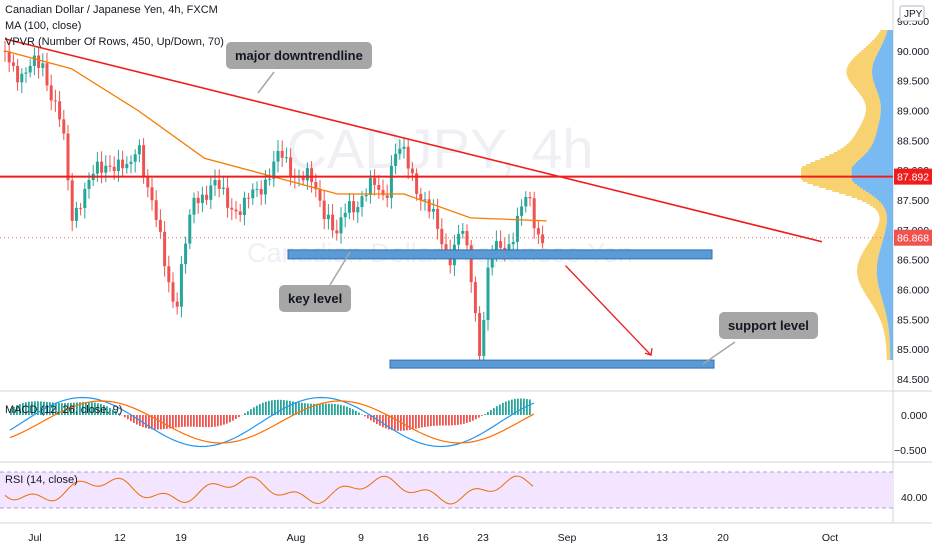  What do you see at coordinates (609, 311) in the screenshot?
I see `projection-arrow` at bounding box center [609, 311].